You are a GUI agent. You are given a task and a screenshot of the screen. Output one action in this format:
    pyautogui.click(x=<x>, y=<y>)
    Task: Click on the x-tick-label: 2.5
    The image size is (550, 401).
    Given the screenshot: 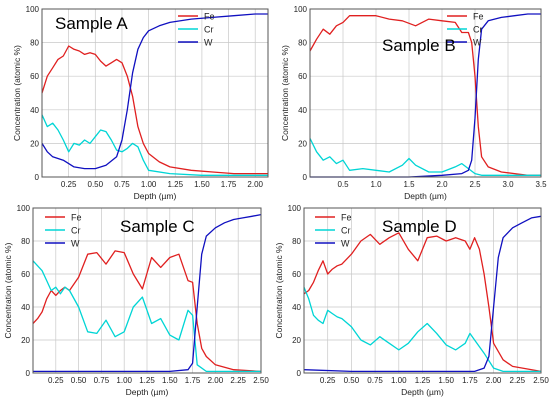 What is the action you would take?
    pyautogui.click(x=475, y=184)
    